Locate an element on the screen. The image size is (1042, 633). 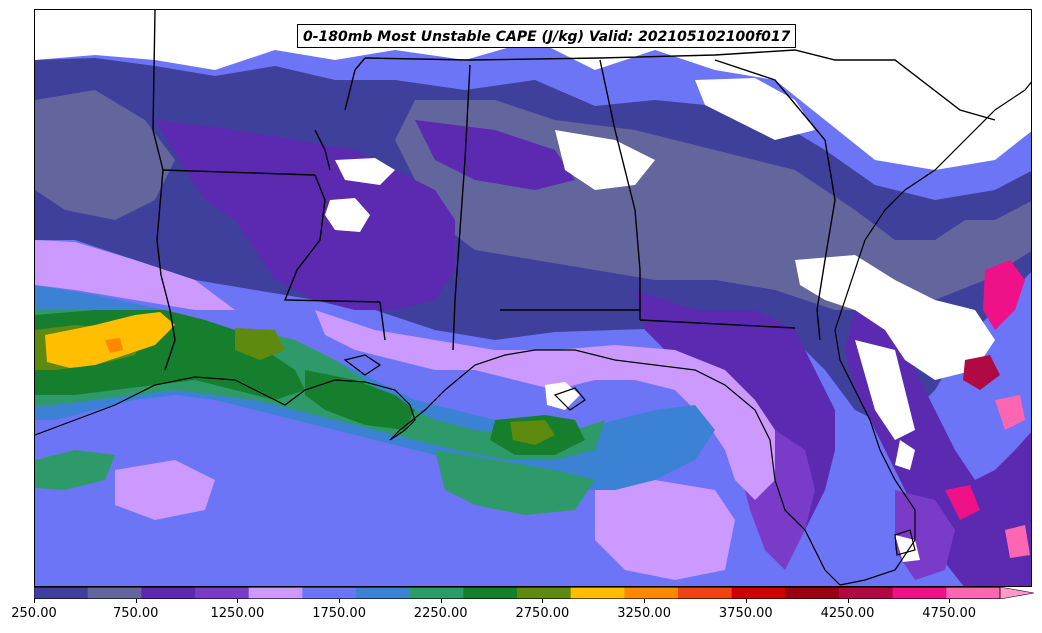
colorbar-tick-label: 750.00 is located at coordinates (135, 613).